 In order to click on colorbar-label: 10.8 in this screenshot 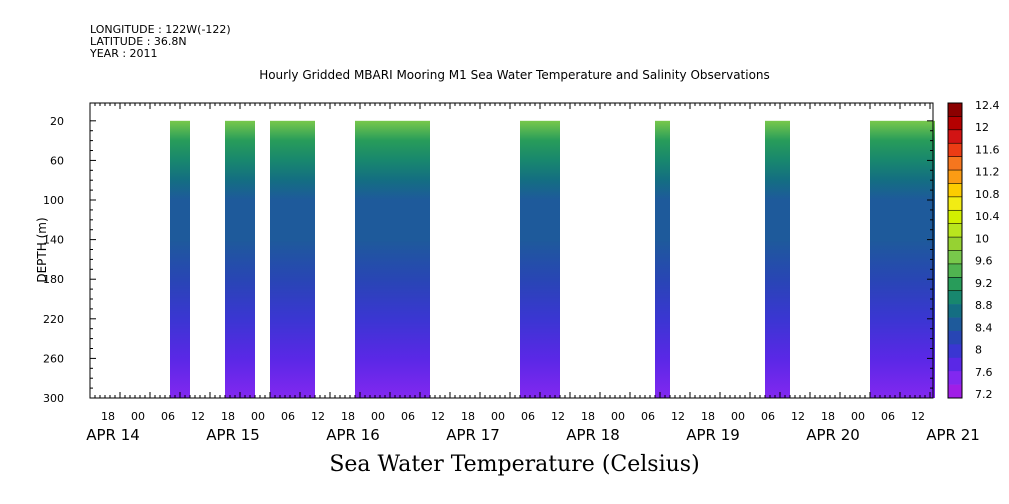, I will do `click(987, 194)`.